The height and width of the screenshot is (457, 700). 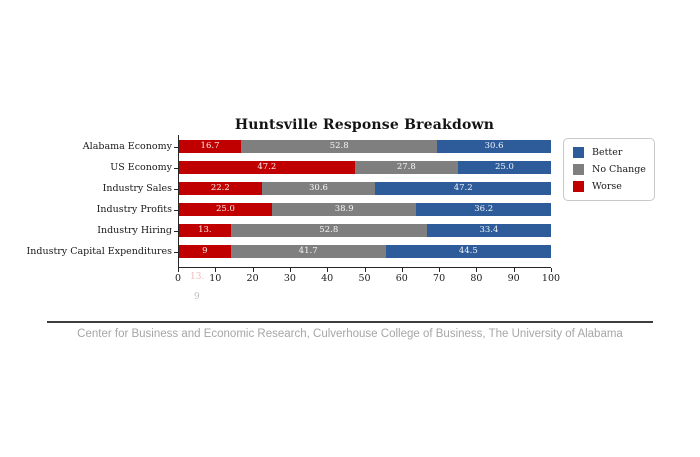 I want to click on bar-value-label: 13., so click(x=205, y=230).